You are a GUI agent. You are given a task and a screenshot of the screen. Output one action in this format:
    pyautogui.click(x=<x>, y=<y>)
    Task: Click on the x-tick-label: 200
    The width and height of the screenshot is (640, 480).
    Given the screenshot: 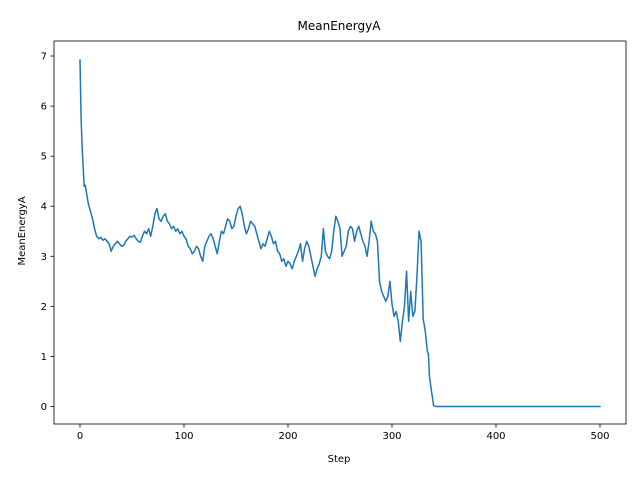 What is the action you would take?
    pyautogui.click(x=287, y=436)
    